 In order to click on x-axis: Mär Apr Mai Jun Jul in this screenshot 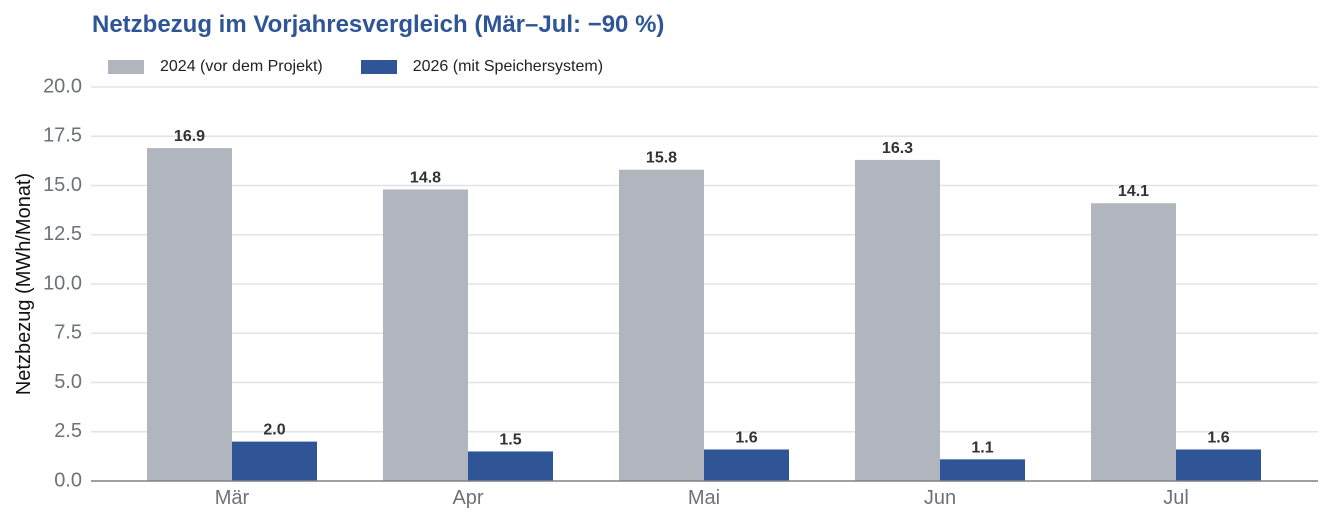, I will do `click(704, 494)`.